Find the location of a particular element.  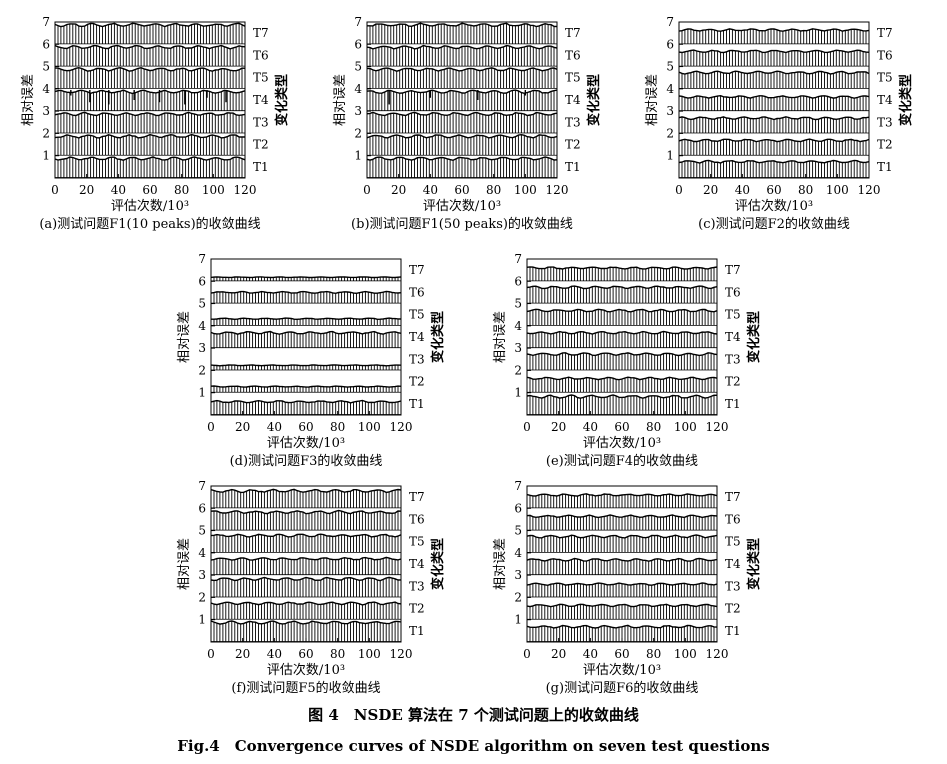

series-label: T7 is located at coordinates (733, 270).